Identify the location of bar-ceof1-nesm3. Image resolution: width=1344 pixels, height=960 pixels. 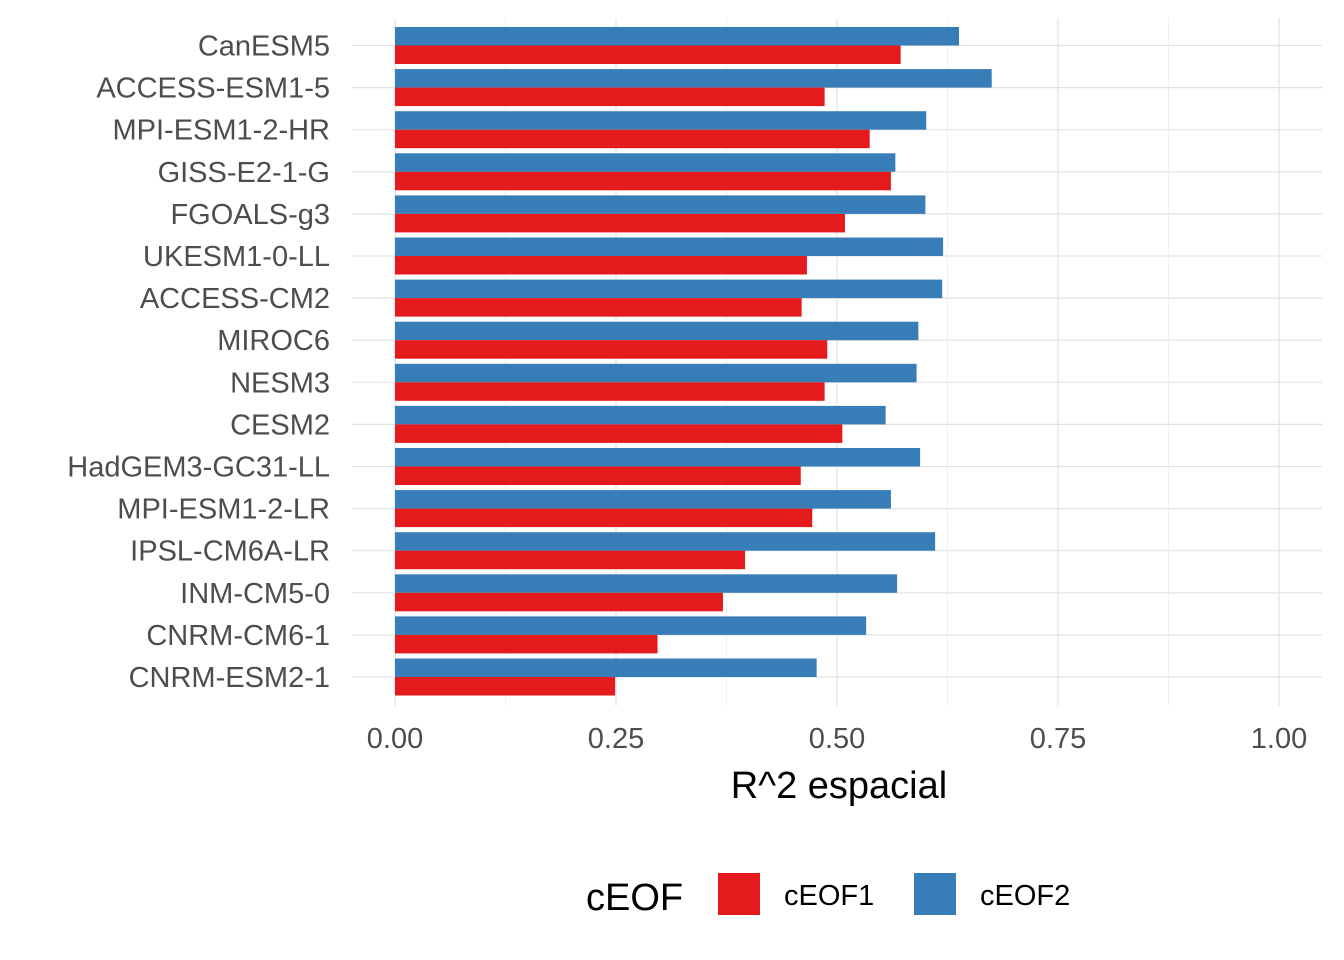
(610, 391).